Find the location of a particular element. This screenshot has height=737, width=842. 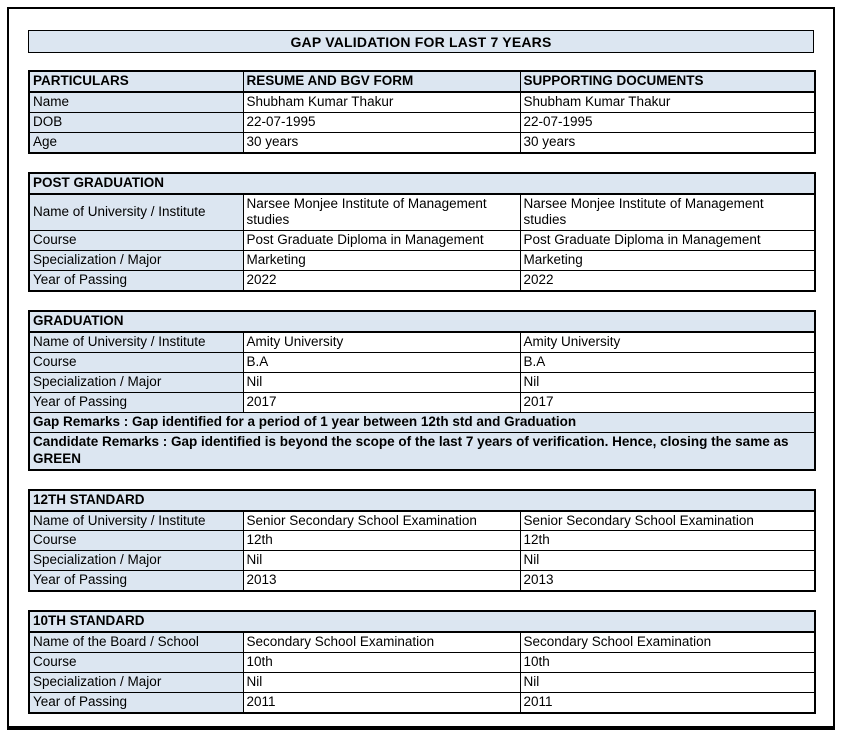

resume-value: 12th is located at coordinates (381, 541).